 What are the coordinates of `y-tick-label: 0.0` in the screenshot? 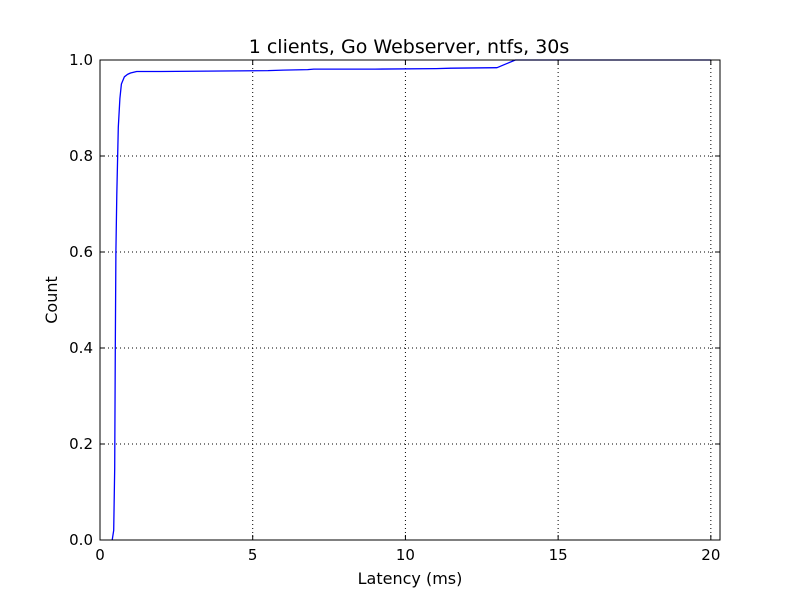 It's located at (81, 540).